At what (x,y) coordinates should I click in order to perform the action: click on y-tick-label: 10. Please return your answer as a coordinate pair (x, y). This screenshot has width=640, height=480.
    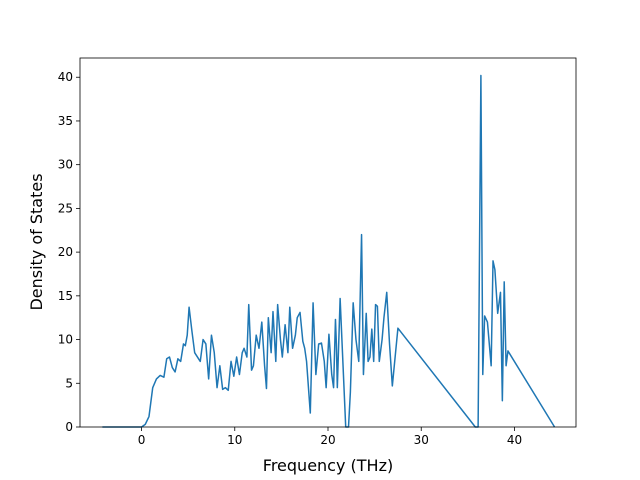
    Looking at the image, I should click on (65, 340).